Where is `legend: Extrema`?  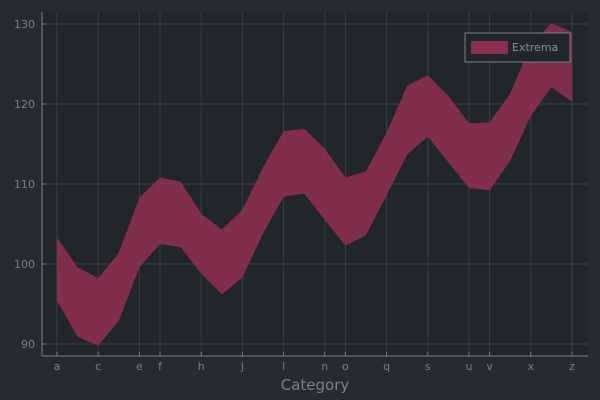
legend: Extrema is located at coordinates (517, 47).